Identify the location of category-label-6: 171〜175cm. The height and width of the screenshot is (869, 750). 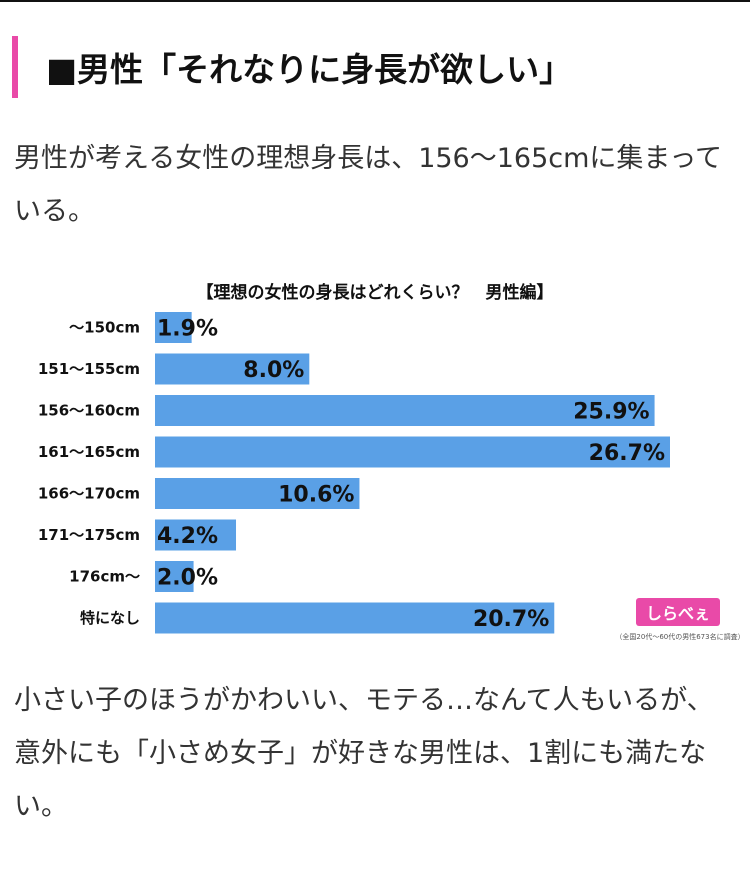
(89, 535).